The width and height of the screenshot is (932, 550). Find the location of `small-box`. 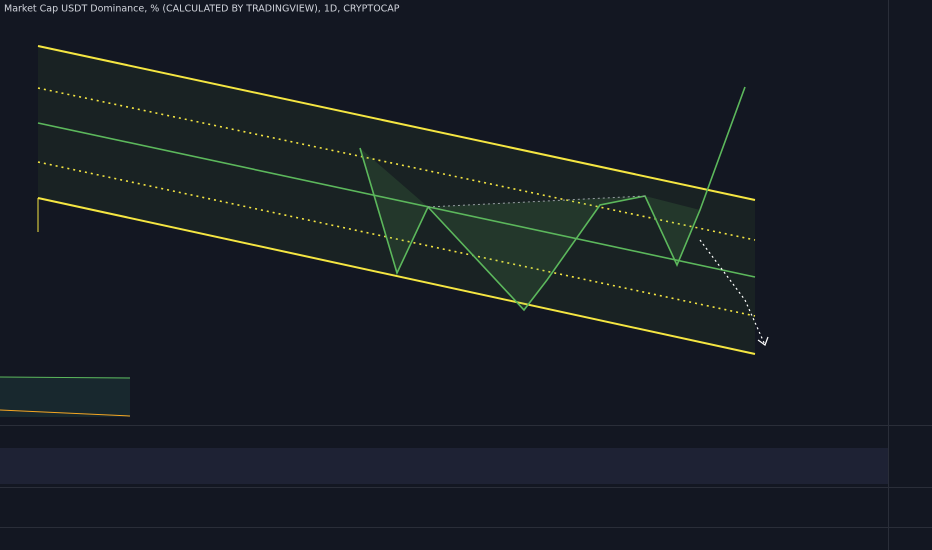

small-box is located at coordinates (65, 396).